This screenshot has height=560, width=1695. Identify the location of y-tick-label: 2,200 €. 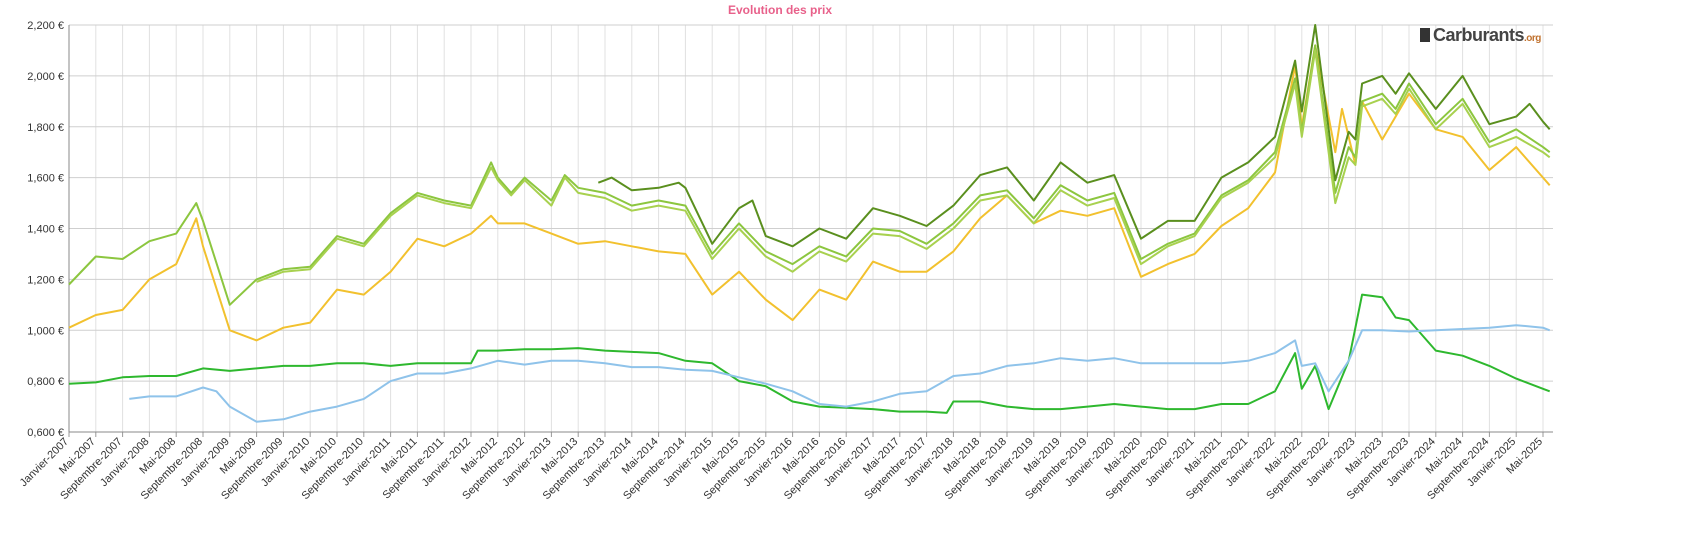
(45, 26).